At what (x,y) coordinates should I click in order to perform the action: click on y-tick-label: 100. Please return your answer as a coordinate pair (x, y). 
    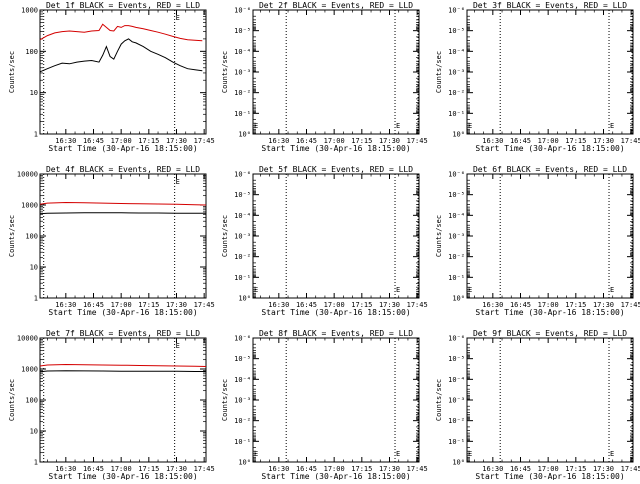
    Looking at the image, I should click on (31, 237).